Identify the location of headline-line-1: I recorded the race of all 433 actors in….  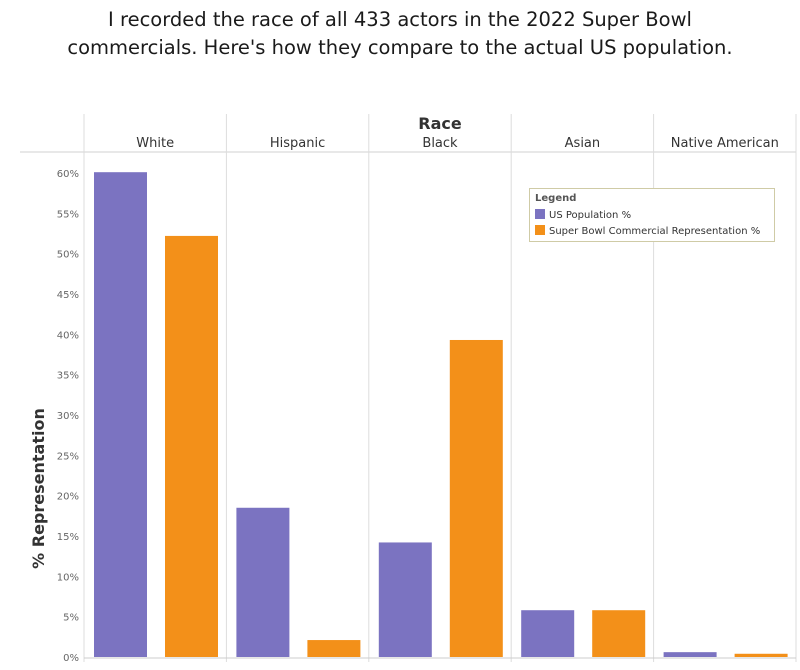
(400, 19).